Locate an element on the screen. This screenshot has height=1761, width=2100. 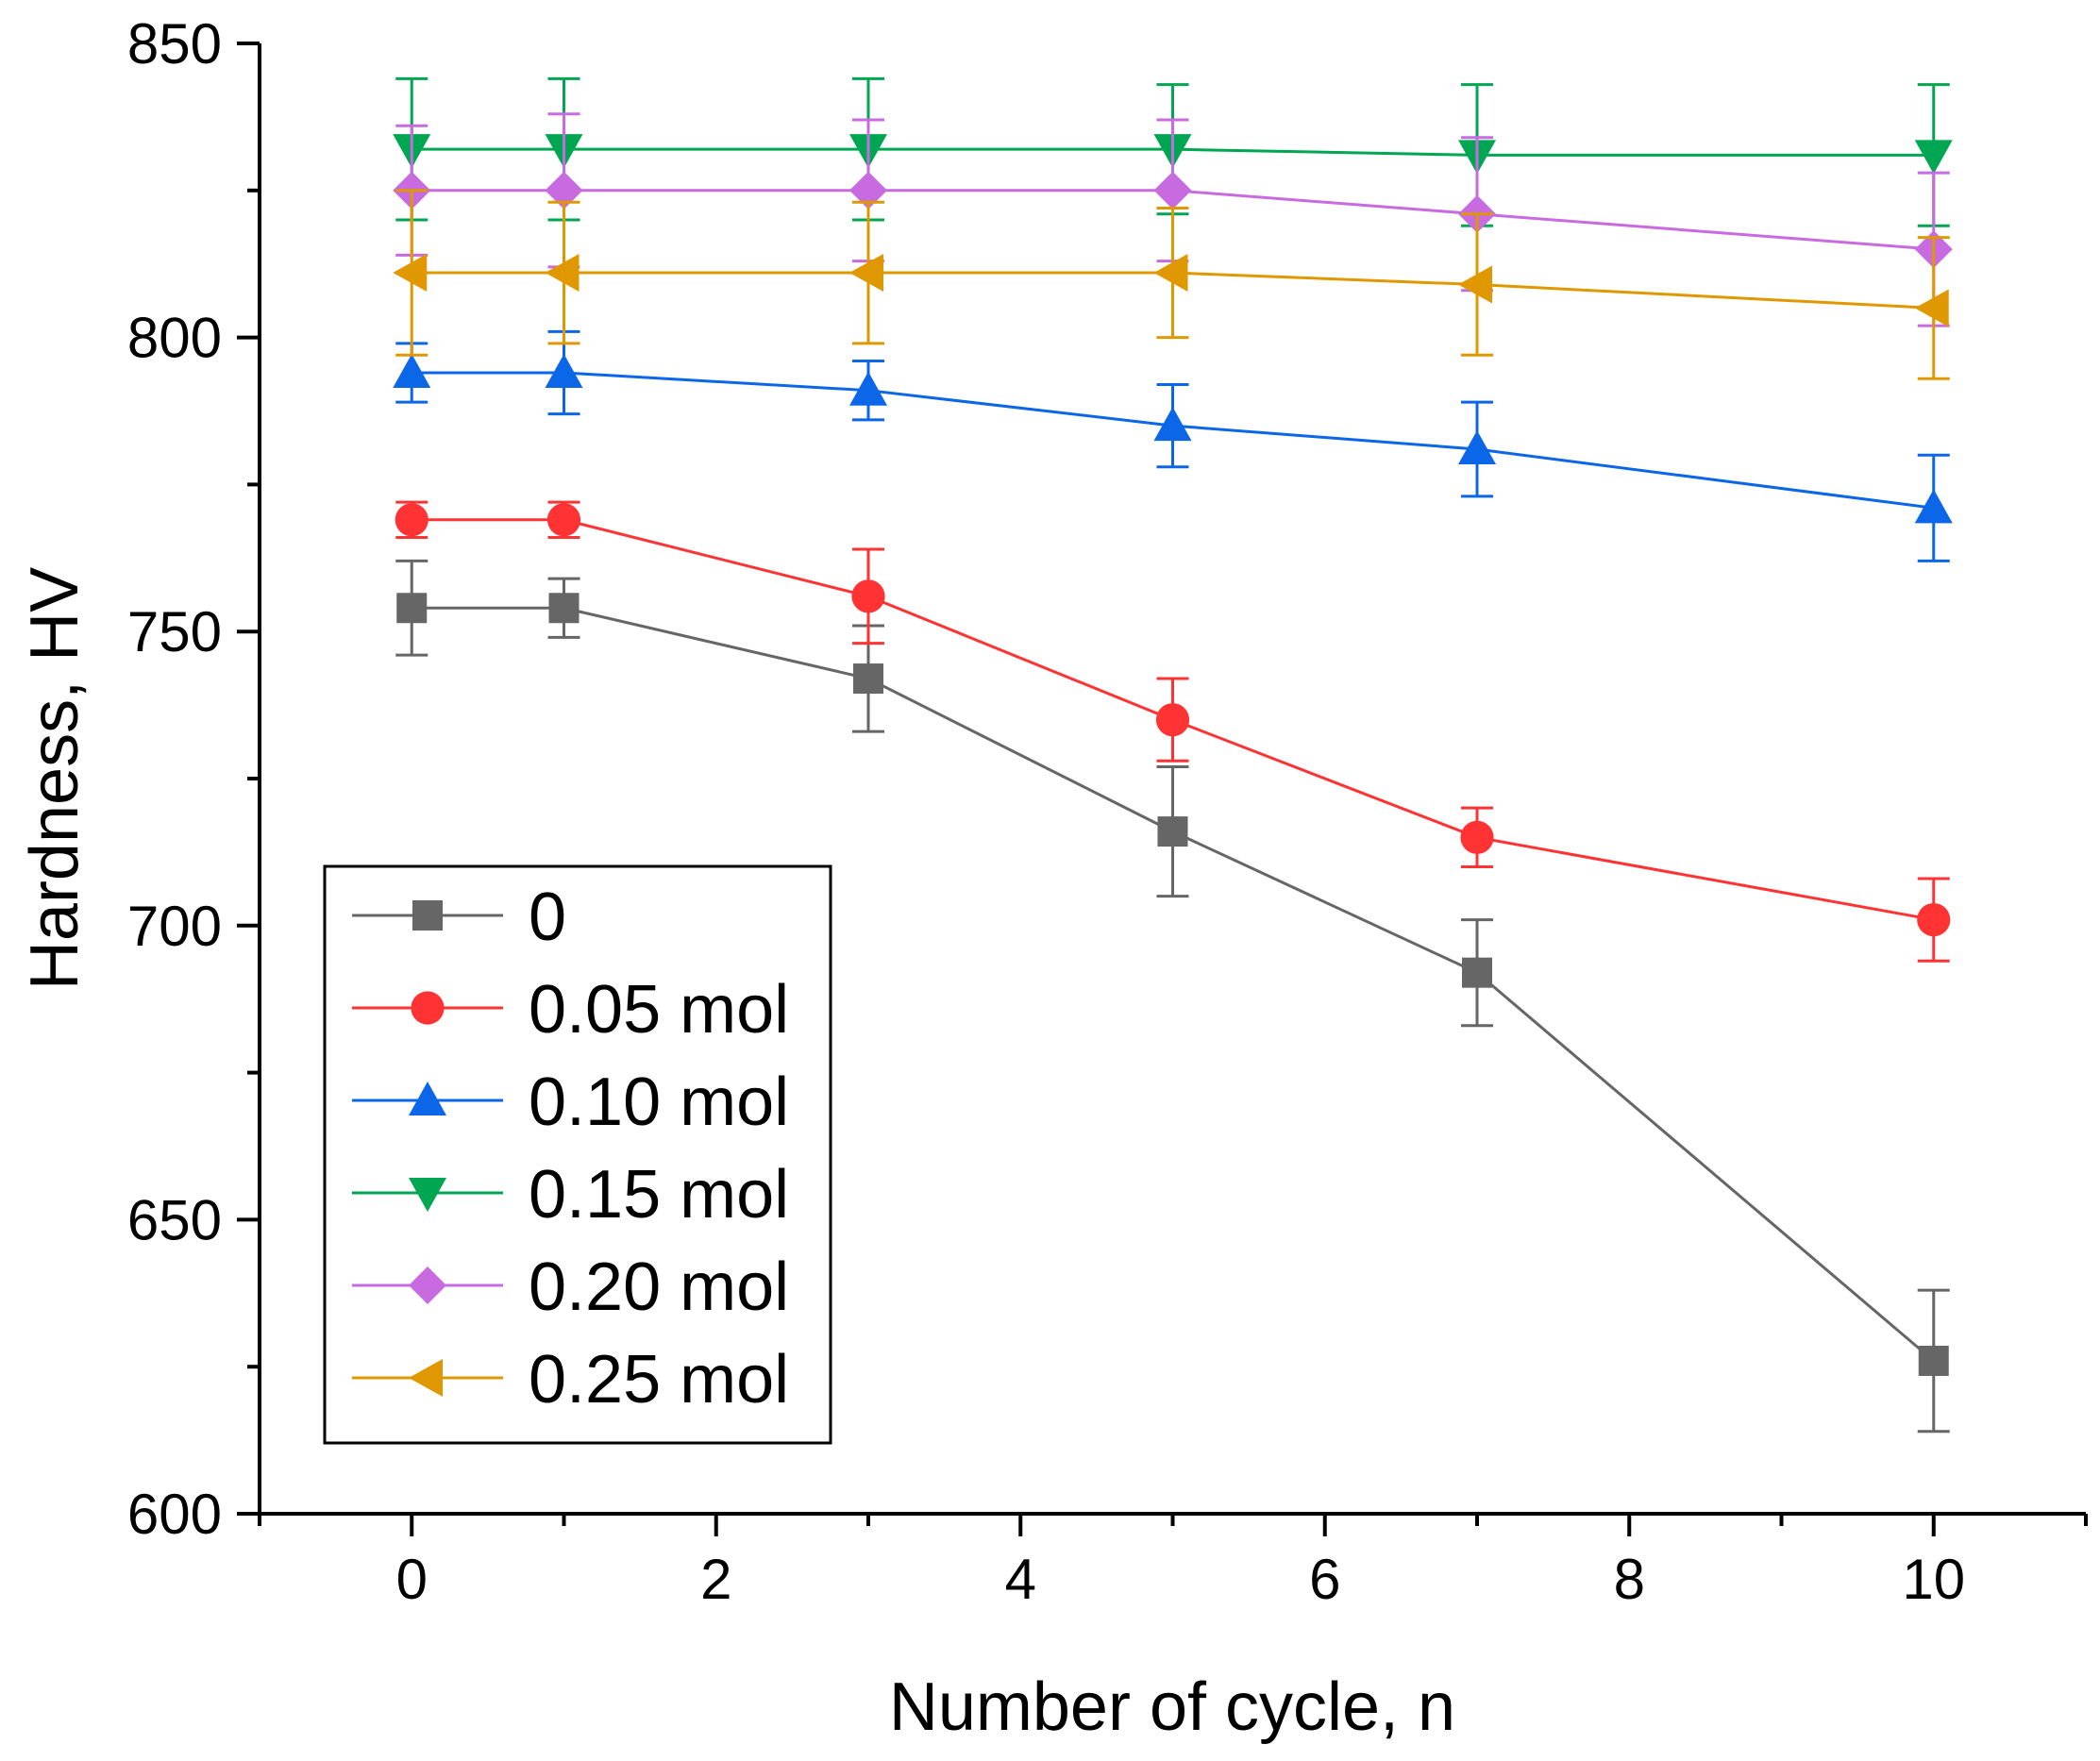
legend-label: 0 is located at coordinates (547, 917).